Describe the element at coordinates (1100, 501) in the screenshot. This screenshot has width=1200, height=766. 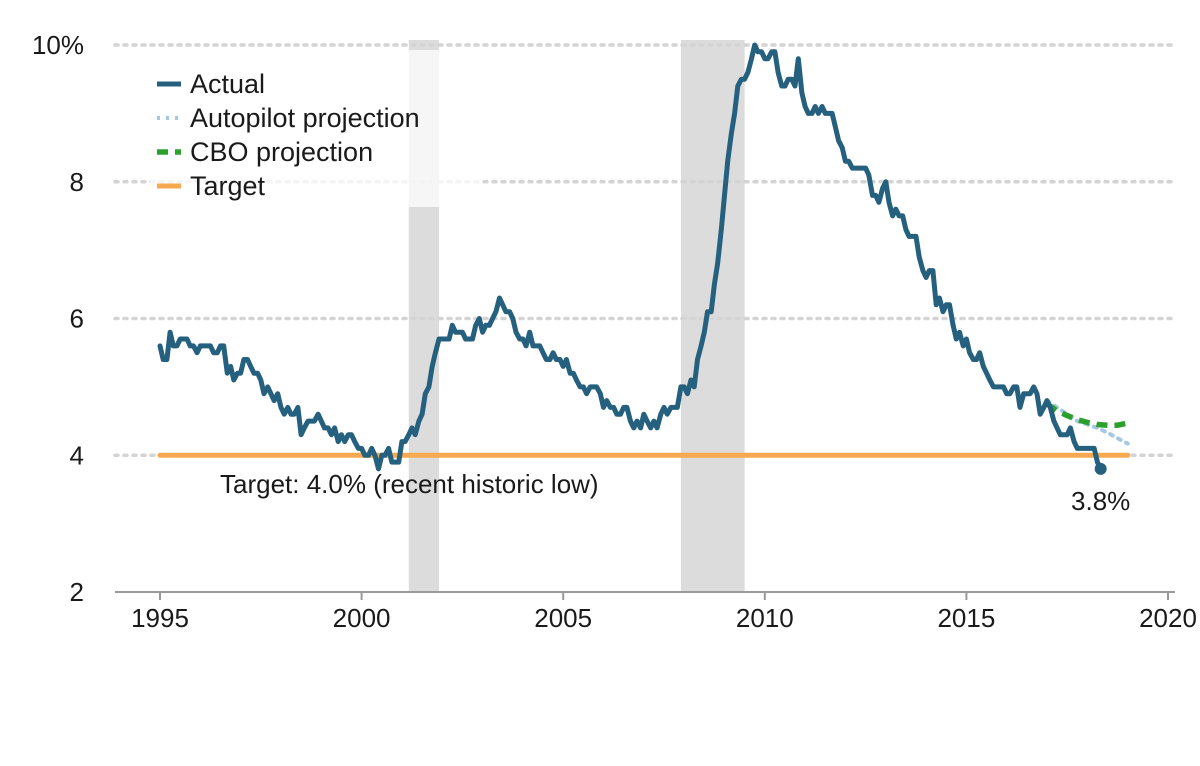
I see `endpoint-label: 3.8%` at that location.